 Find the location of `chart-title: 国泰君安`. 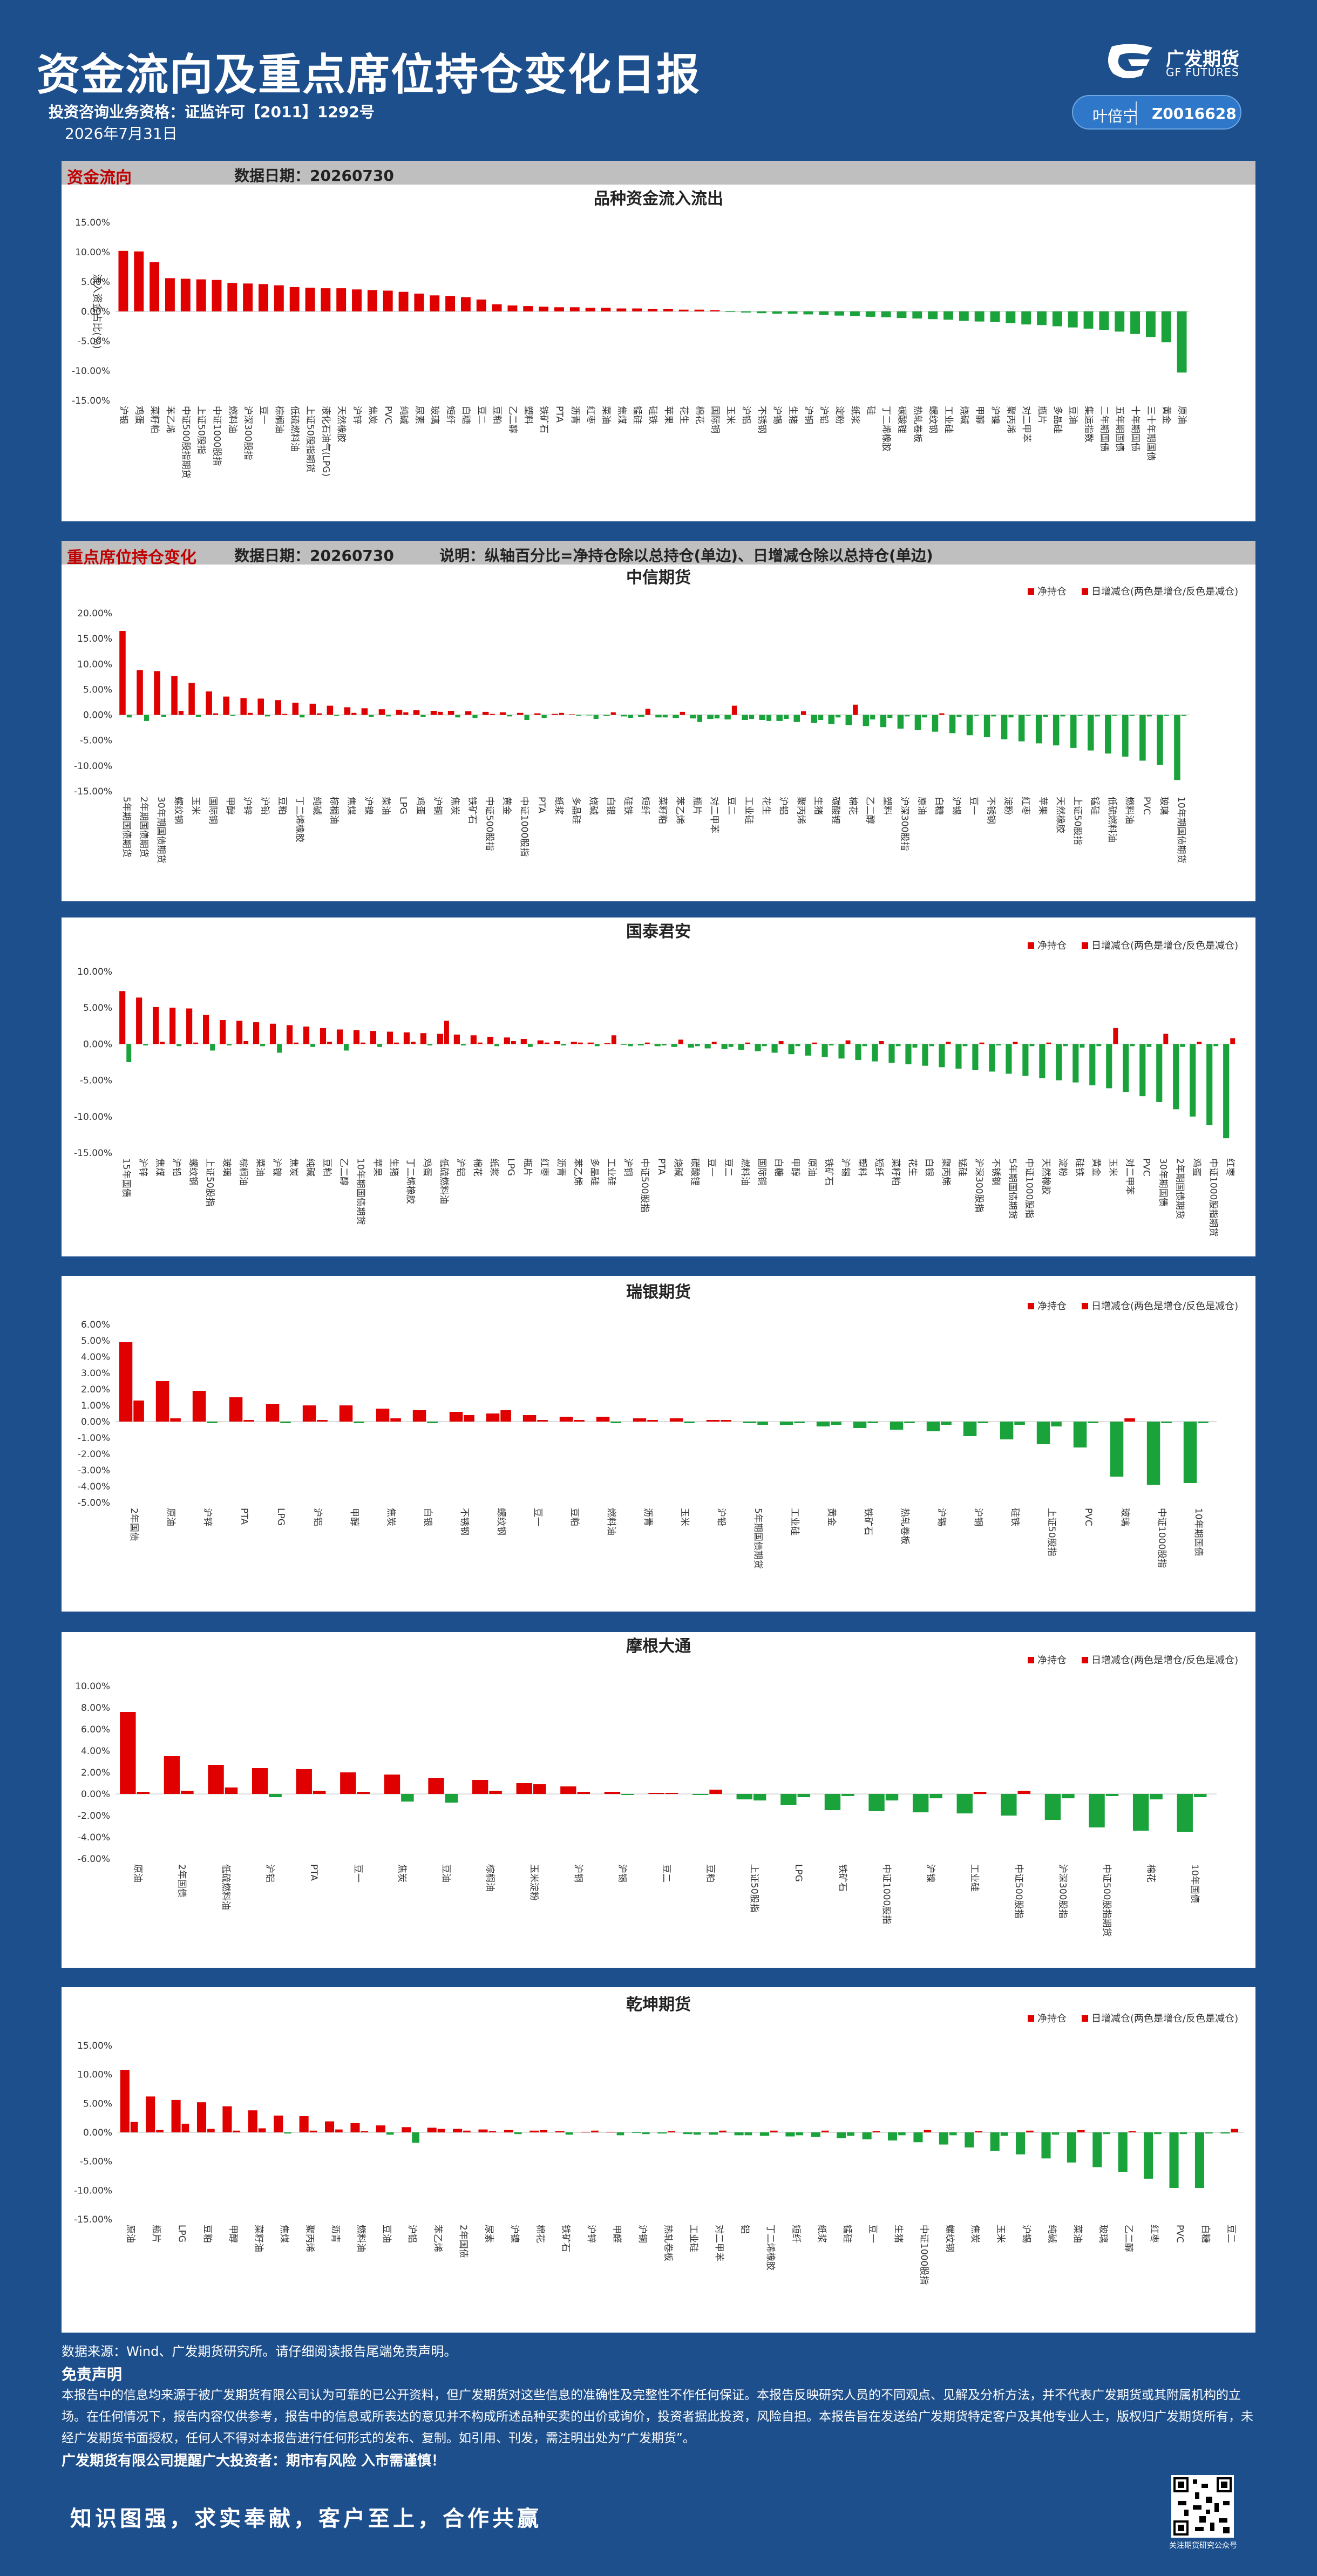

chart-title: 国泰君安 is located at coordinates (658, 931).